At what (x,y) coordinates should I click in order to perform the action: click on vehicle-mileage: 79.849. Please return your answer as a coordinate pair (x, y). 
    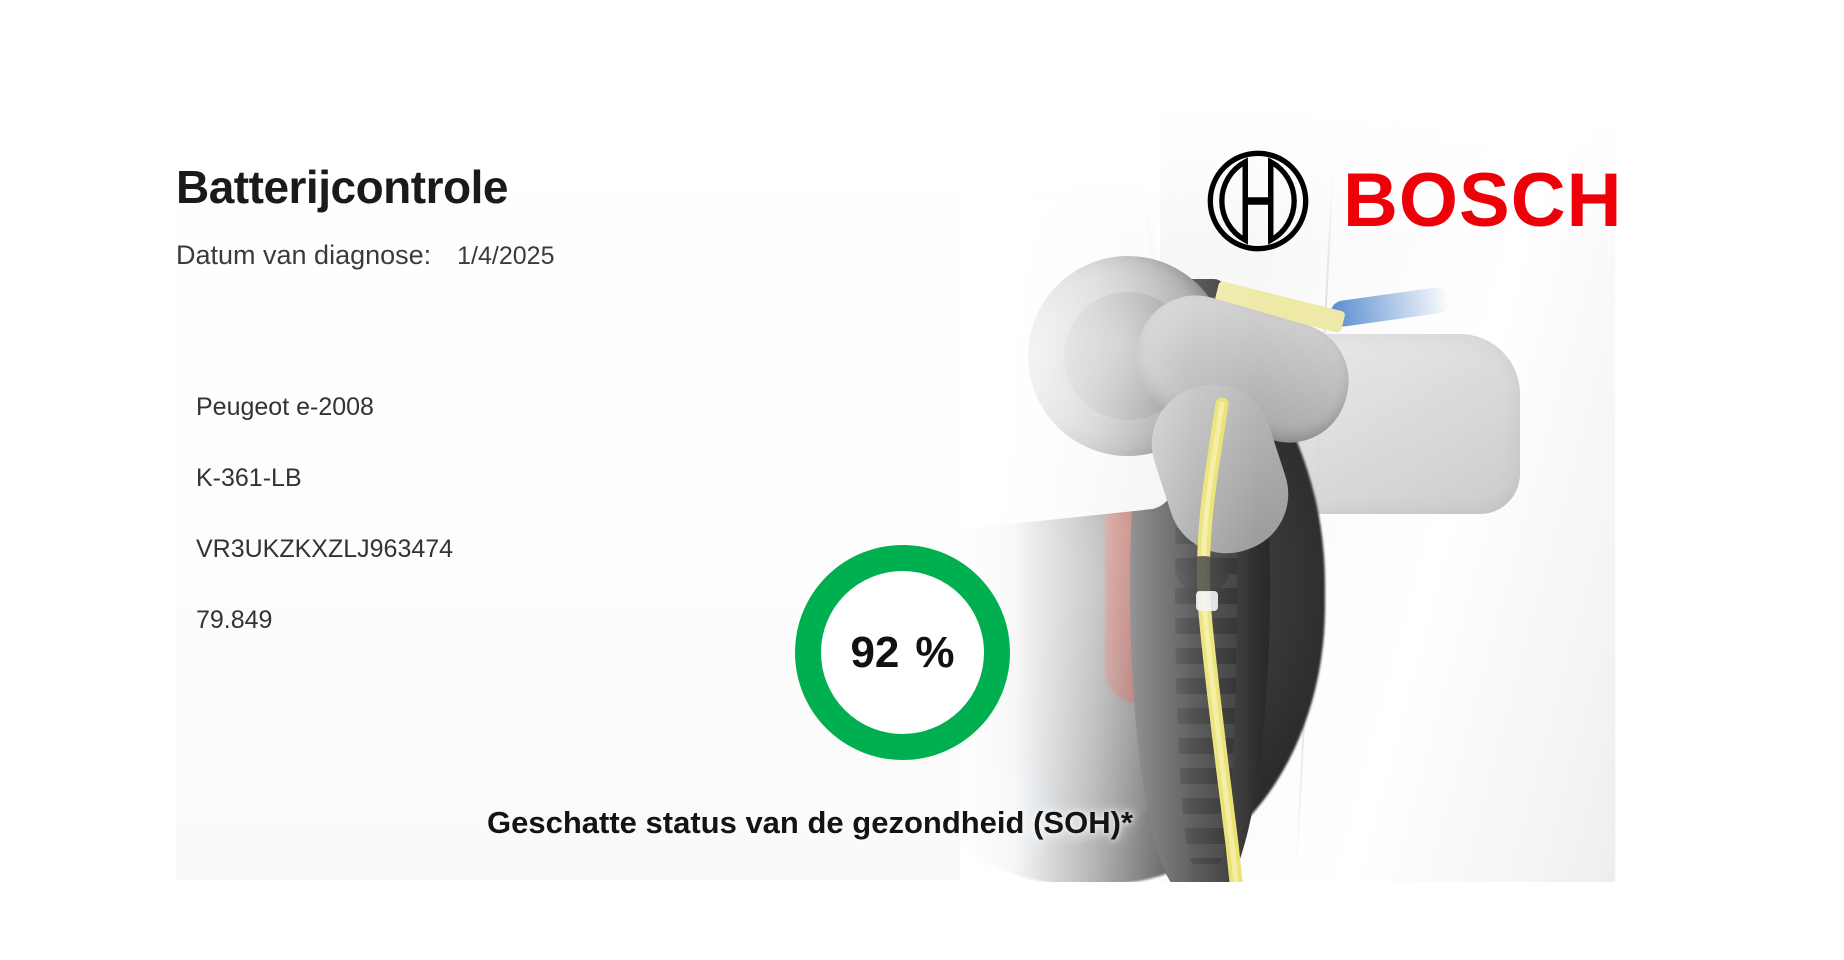
    Looking at the image, I should click on (234, 620).